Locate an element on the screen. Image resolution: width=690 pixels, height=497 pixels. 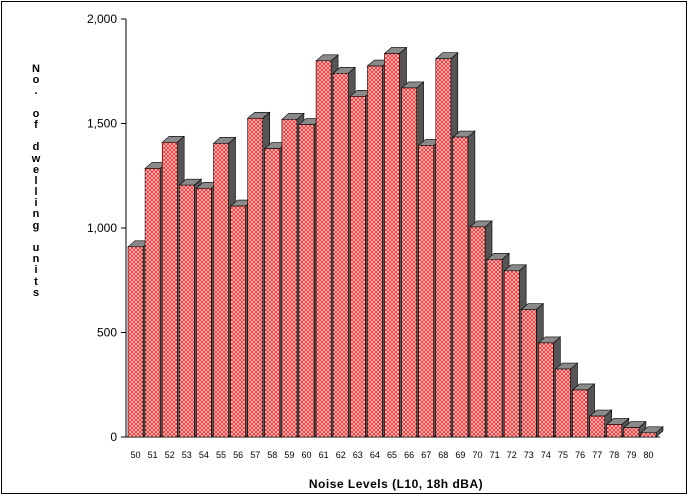
y-tick-label: 1,500 is located at coordinates (102, 124).